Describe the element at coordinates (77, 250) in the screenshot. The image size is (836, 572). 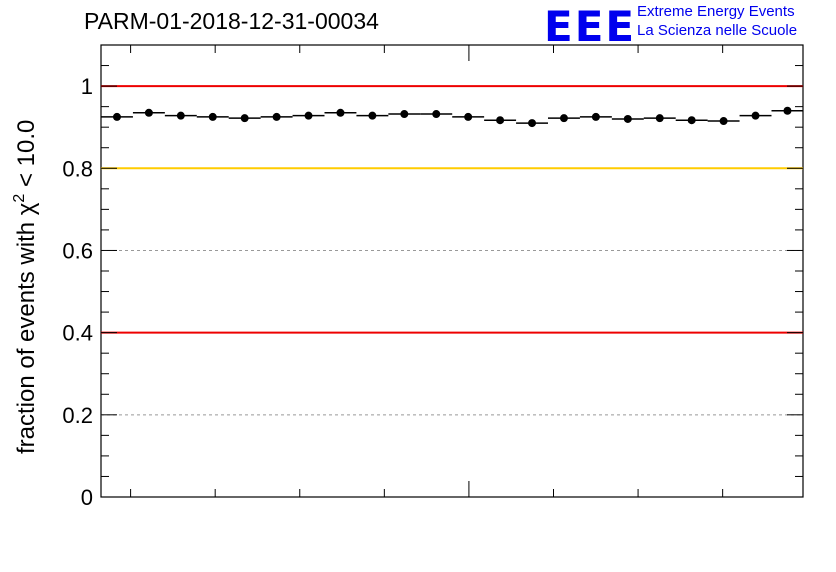
I see `y-tick-label: 0.6` at that location.